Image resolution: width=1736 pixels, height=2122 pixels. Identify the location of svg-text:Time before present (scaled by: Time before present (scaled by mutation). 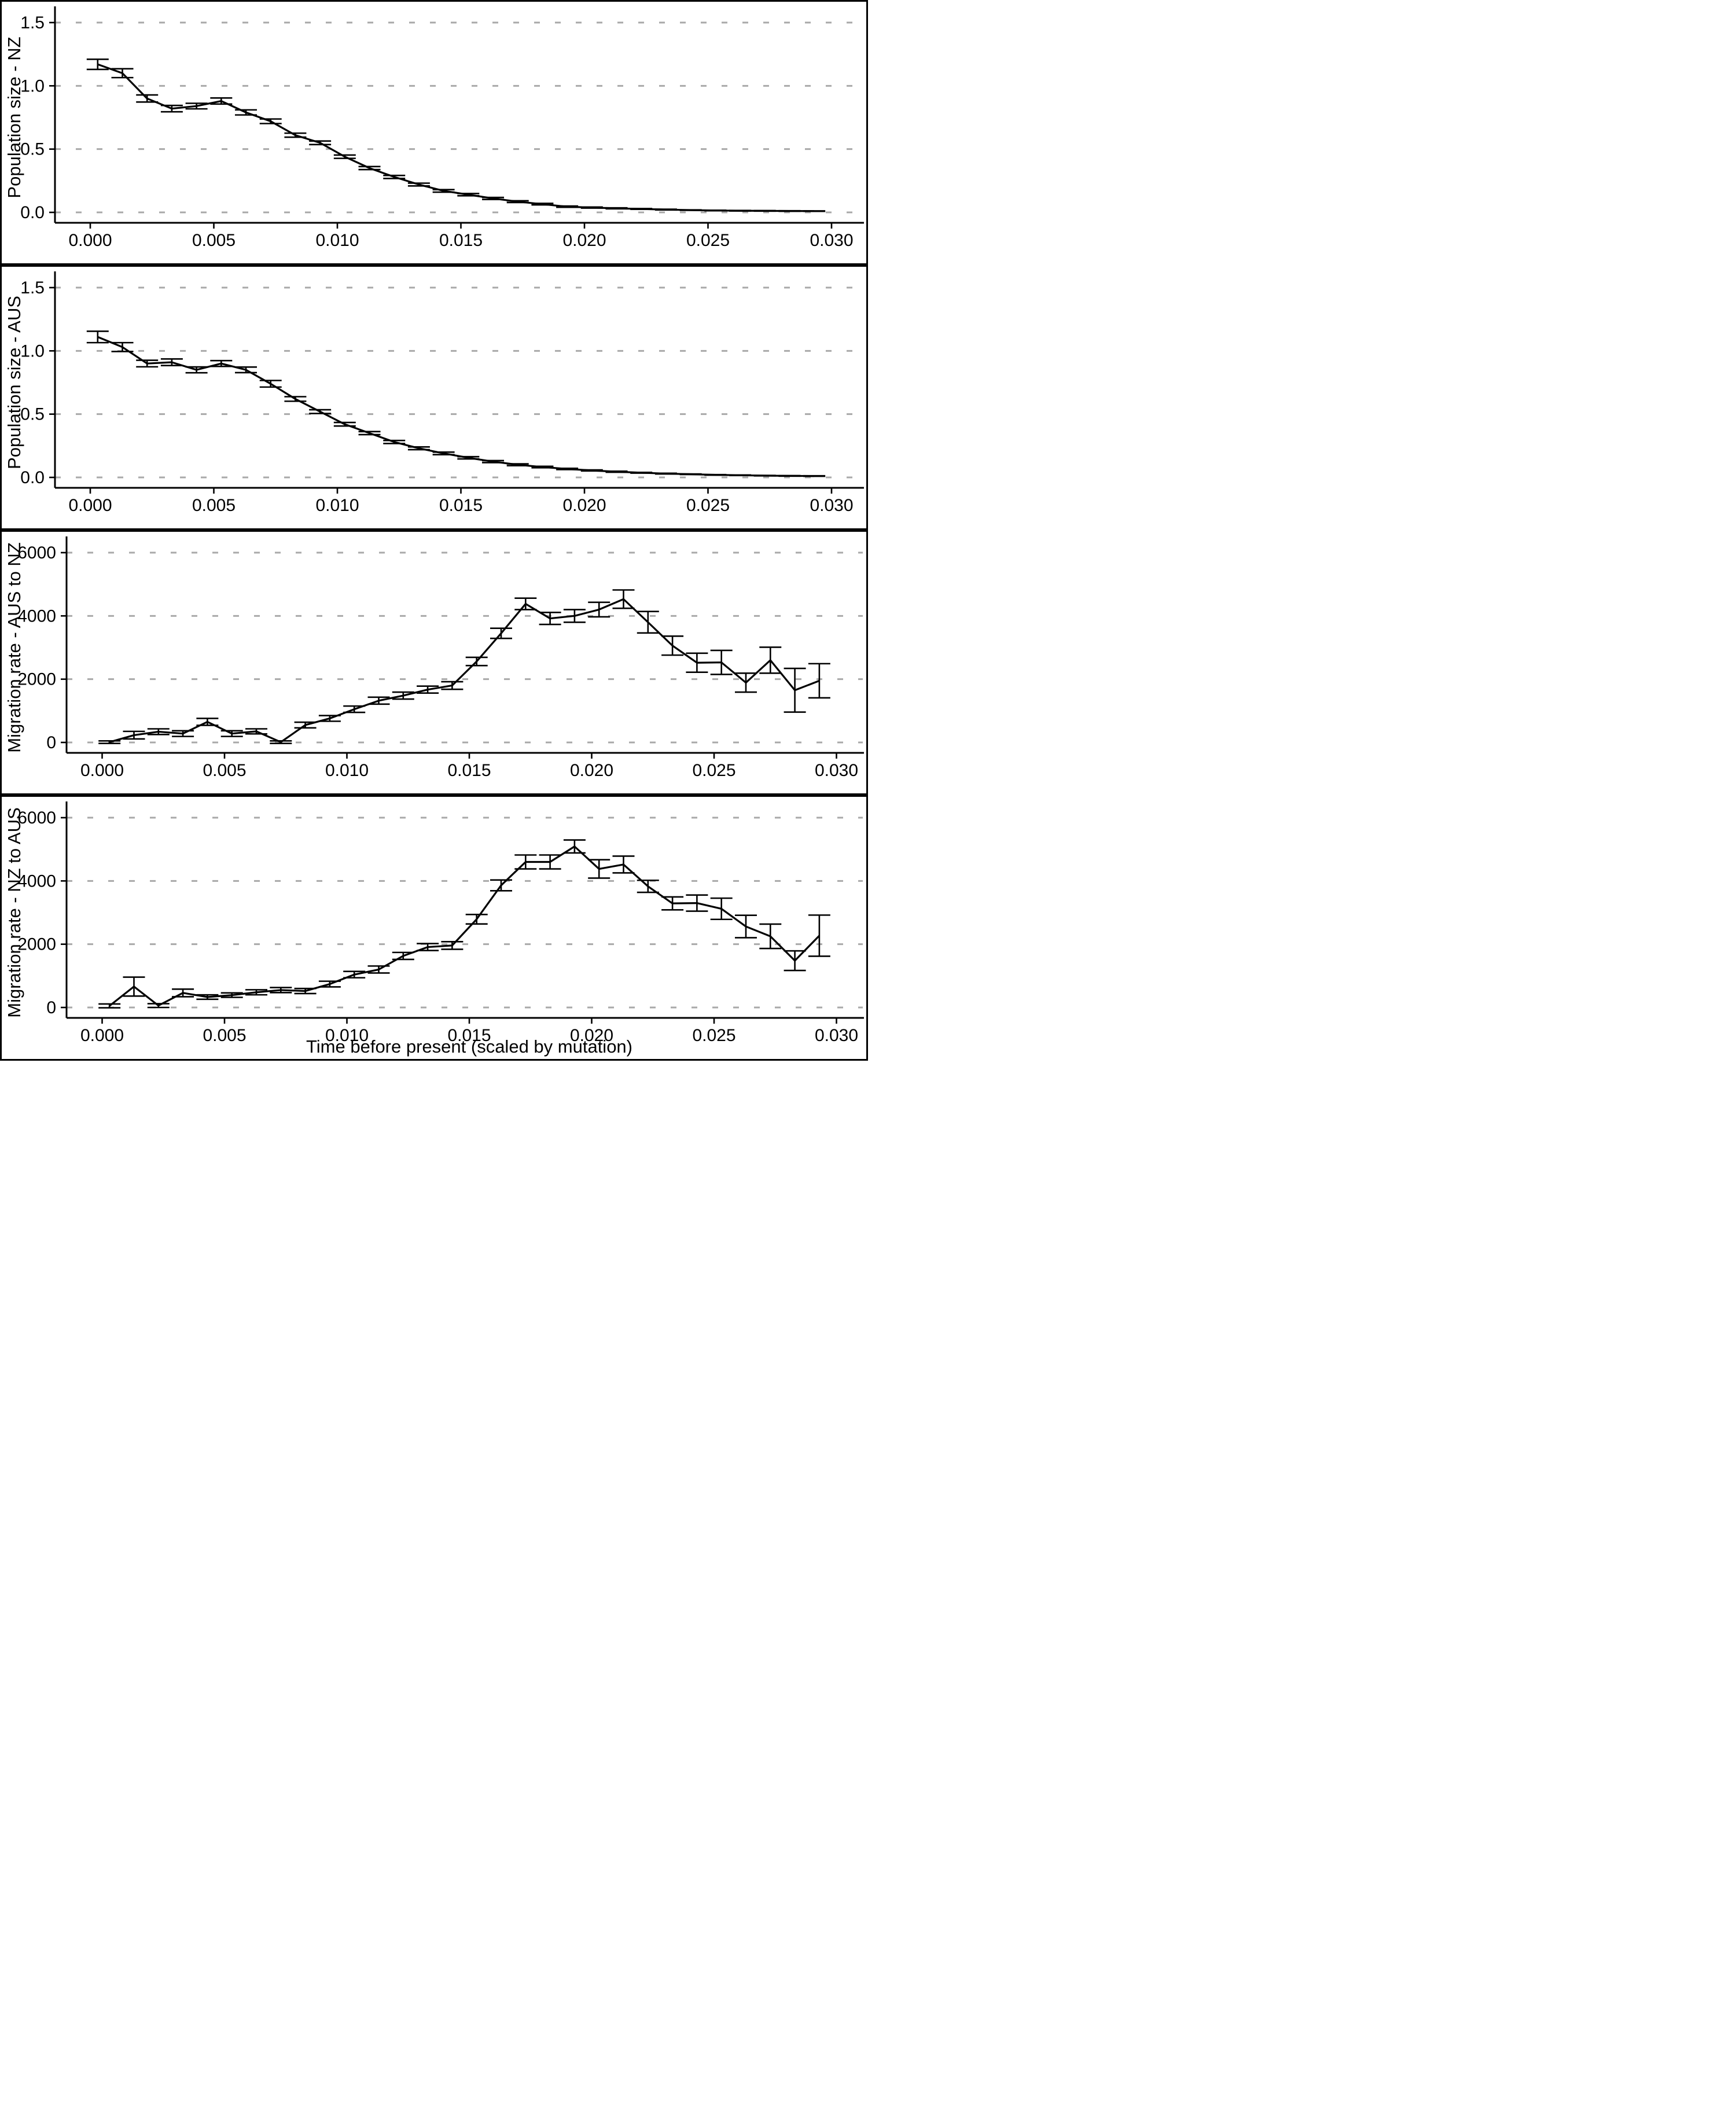
(469, 1046).